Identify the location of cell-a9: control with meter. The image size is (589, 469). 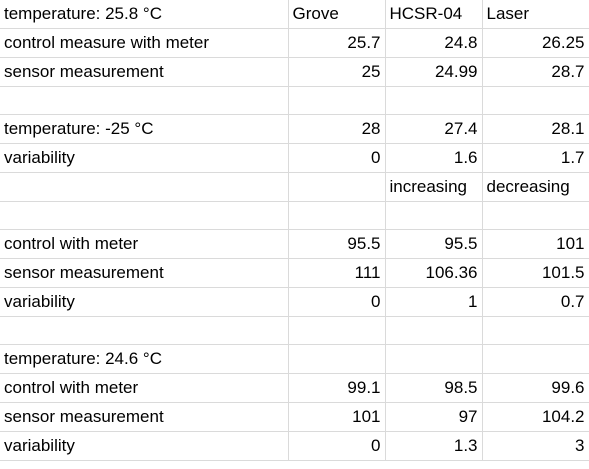
(144, 244).